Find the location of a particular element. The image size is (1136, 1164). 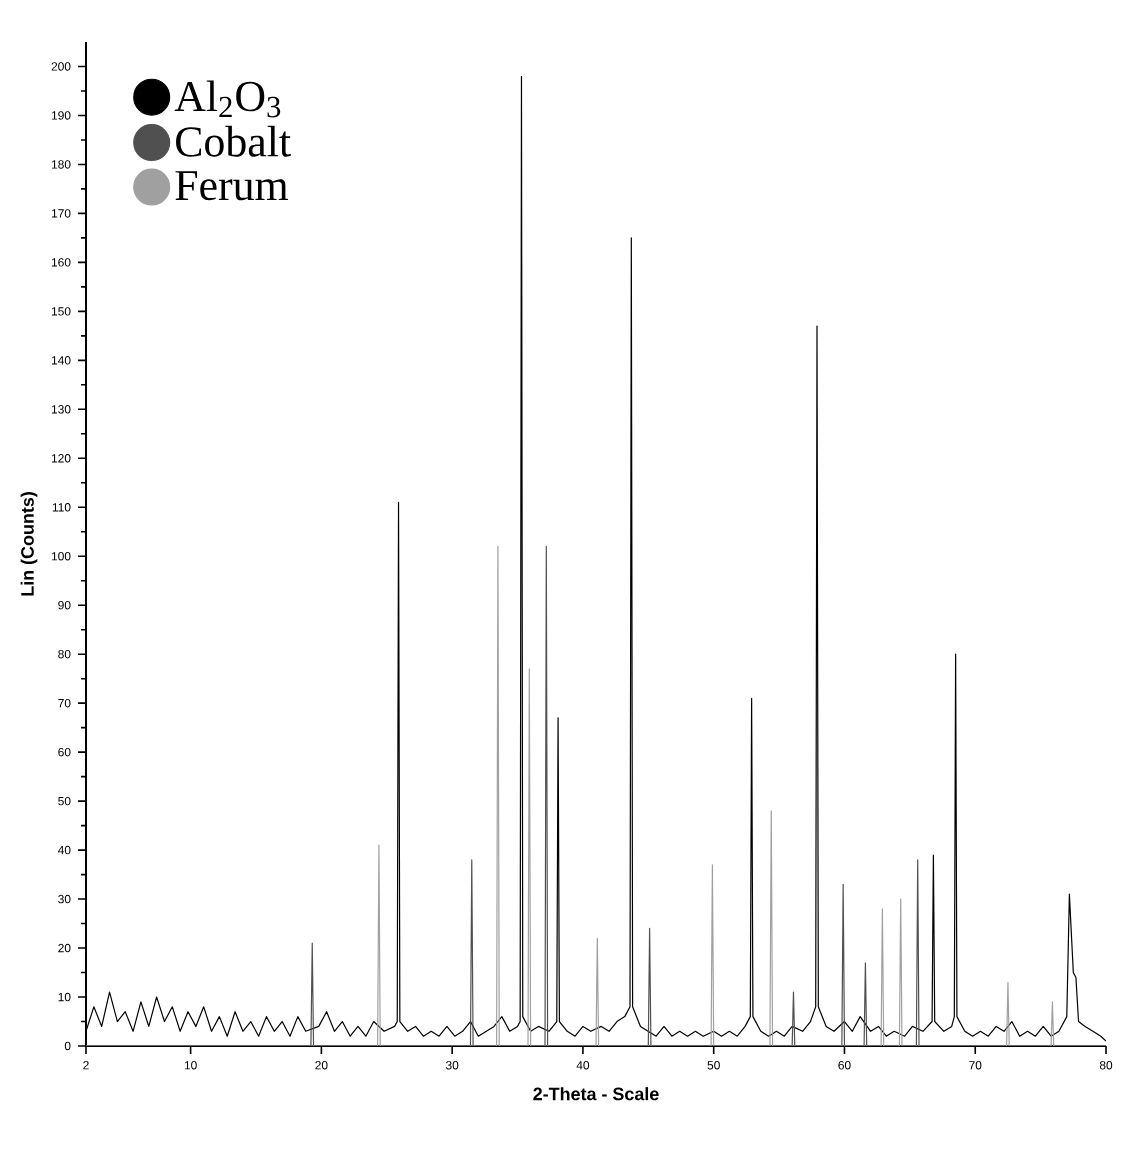

y-axis-title: Lin (Counts) is located at coordinates (29, 544).